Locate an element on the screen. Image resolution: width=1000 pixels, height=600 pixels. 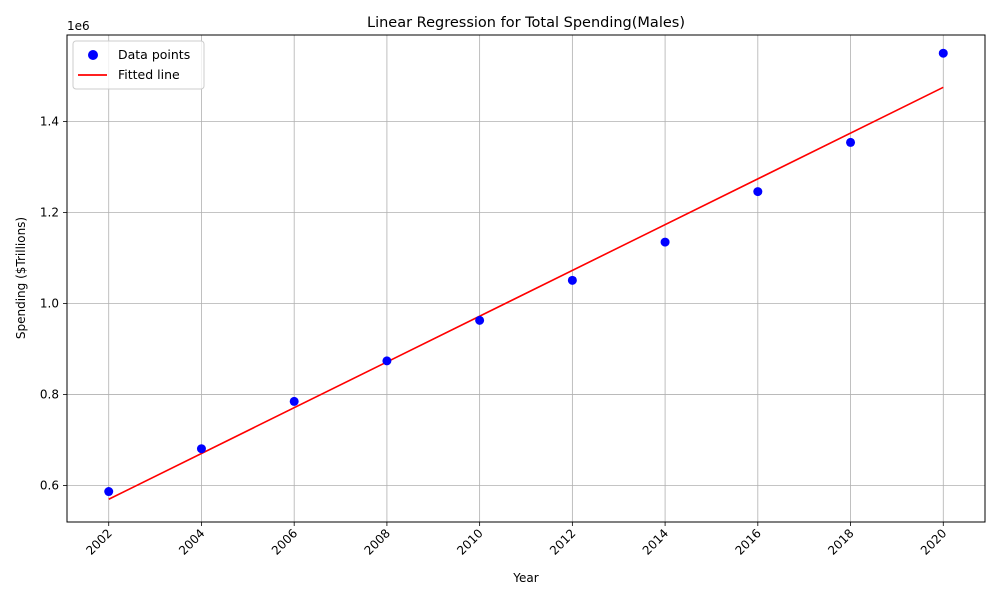
legend-box is located at coordinates (138, 65).